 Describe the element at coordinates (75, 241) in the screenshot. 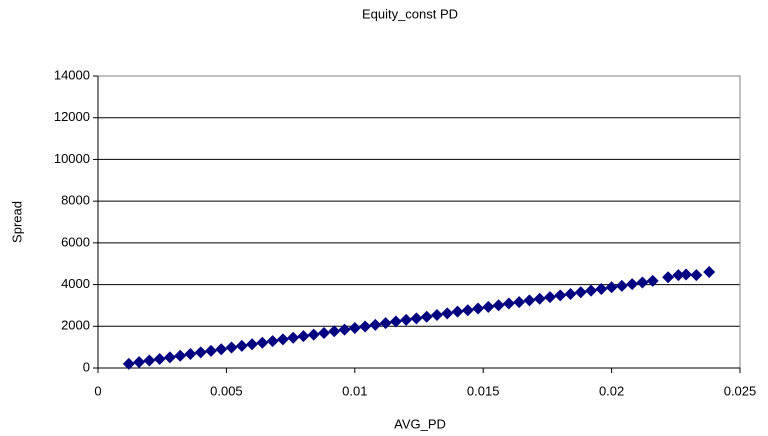

I see `y-tick-label: 6000` at that location.